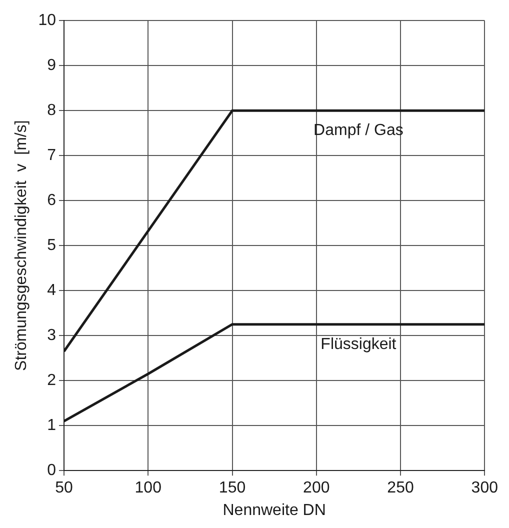 This screenshot has width=509, height=528. What do you see at coordinates (21, 245) in the screenshot?
I see `y-axis-title: Strömungsgeschwindigkeit v [m/s]` at bounding box center [21, 245].